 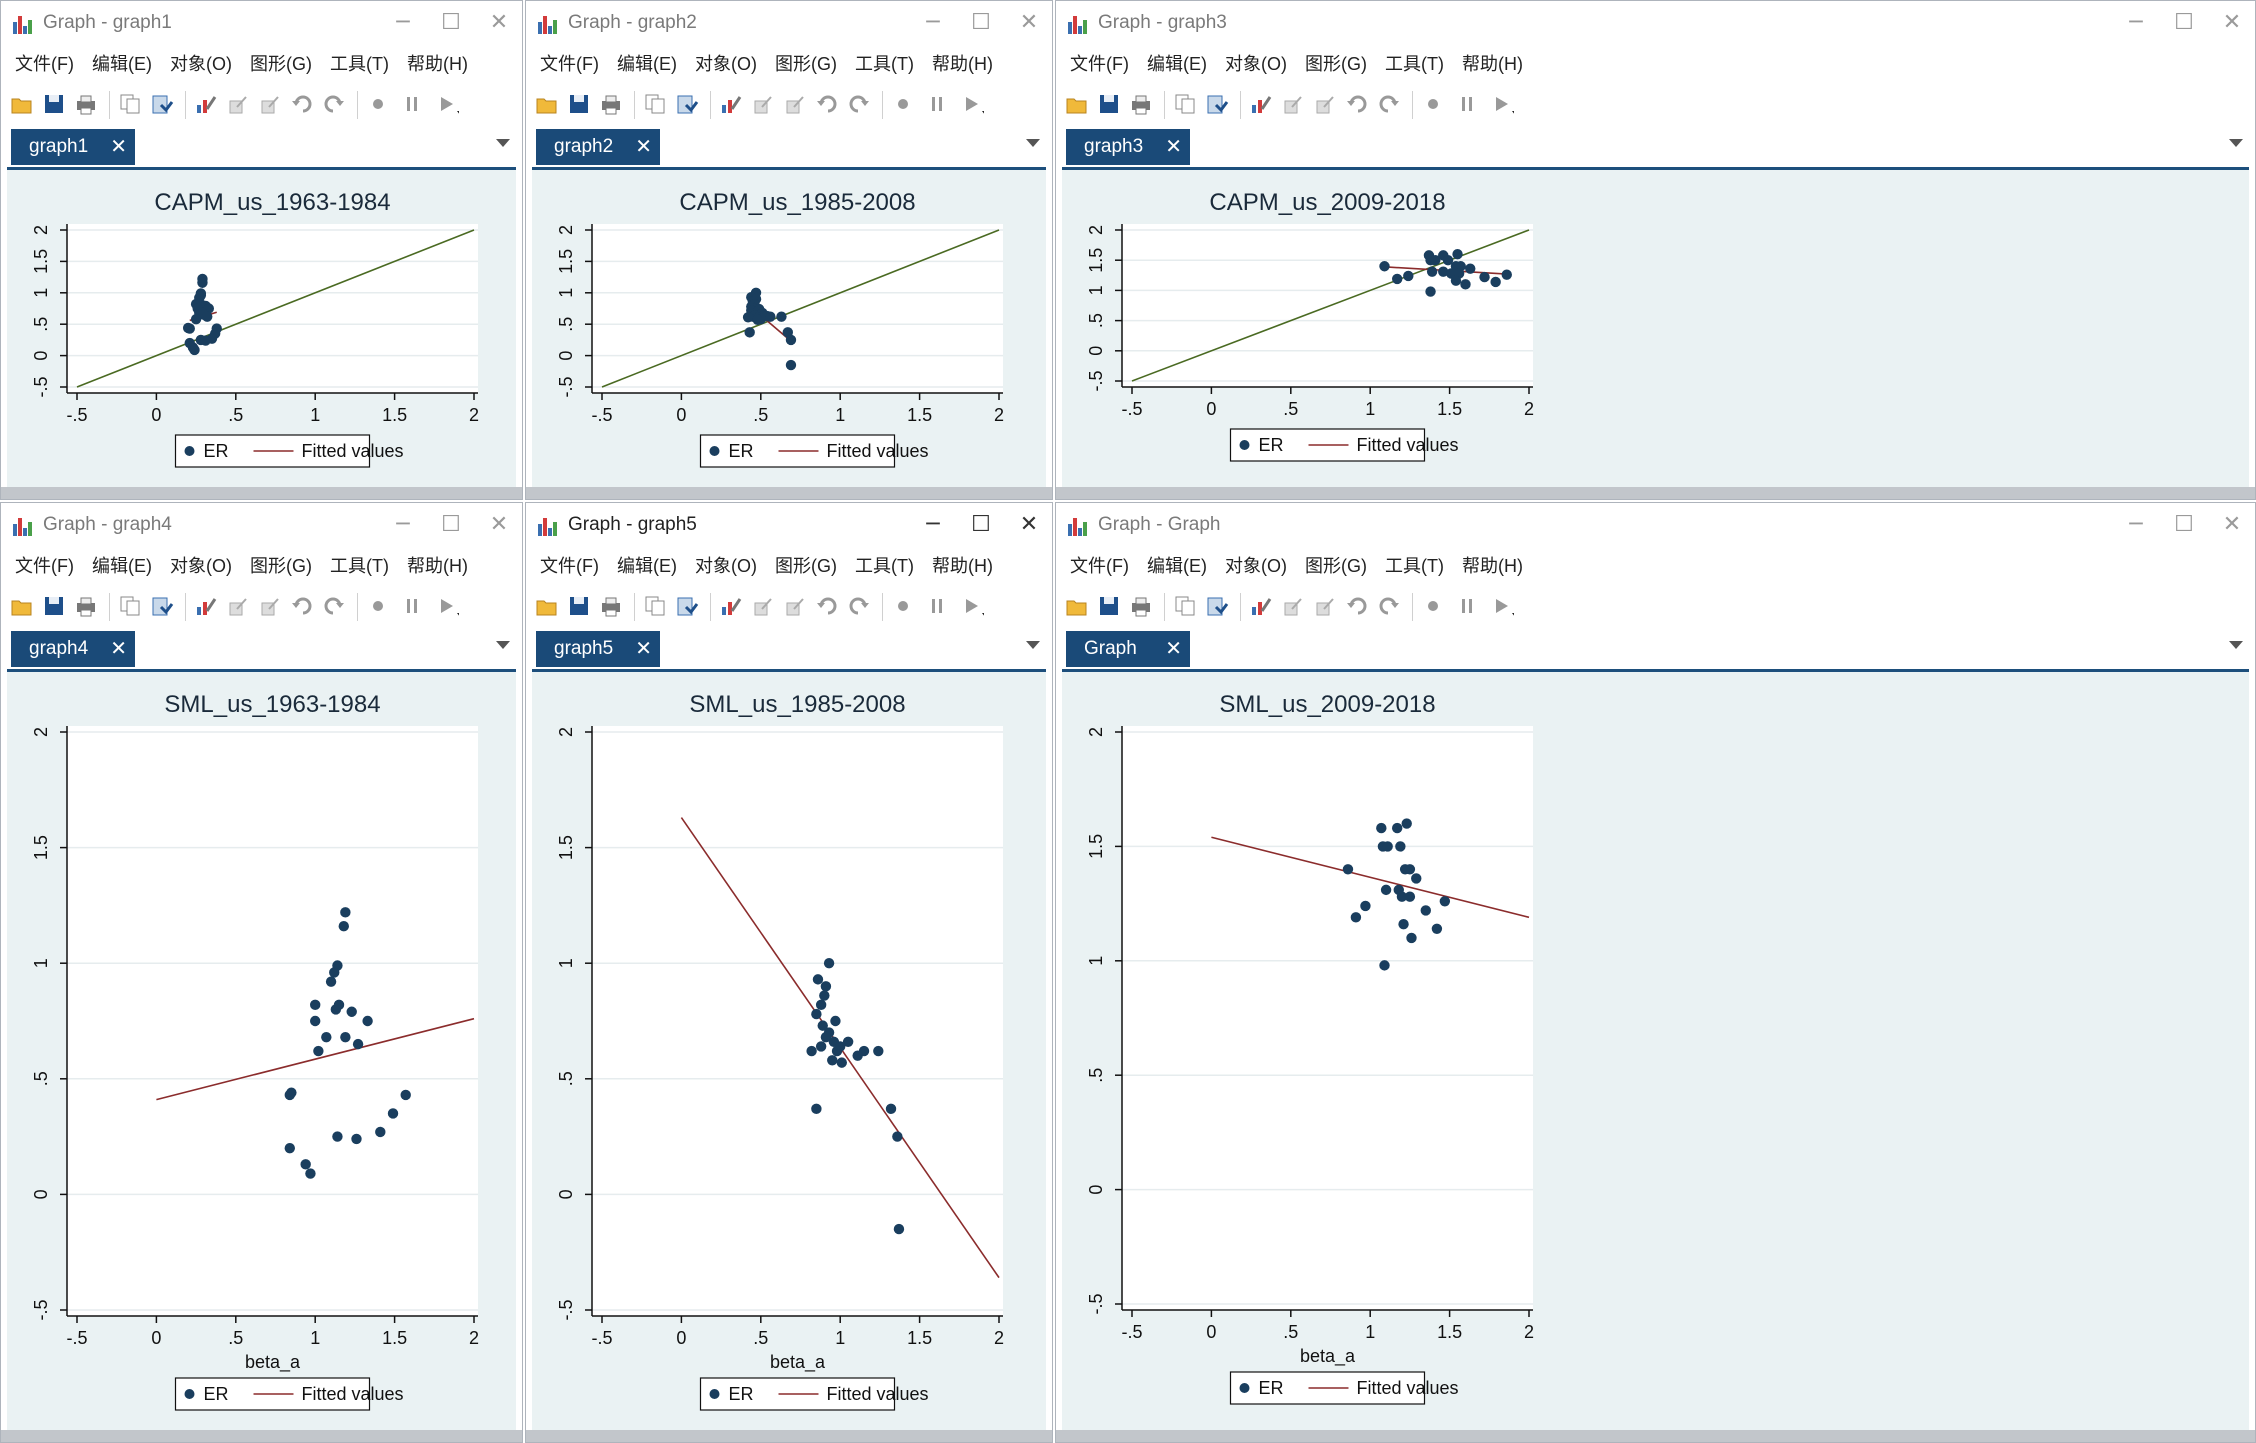 I want to click on graph-tab: graph2 ✕, so click(x=598, y=147).